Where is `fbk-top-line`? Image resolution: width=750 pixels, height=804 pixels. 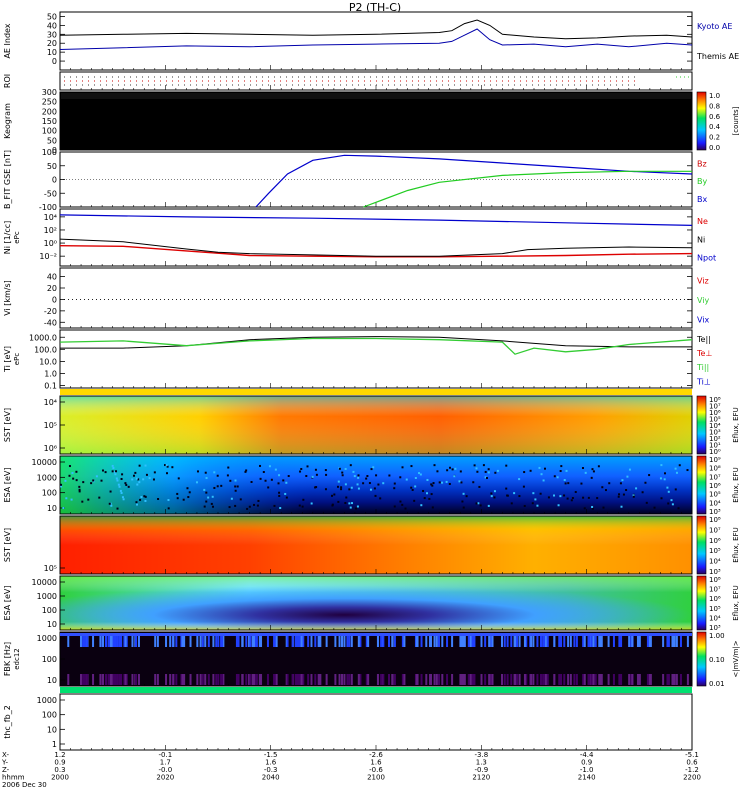 fbk-top-line is located at coordinates (376, 634).